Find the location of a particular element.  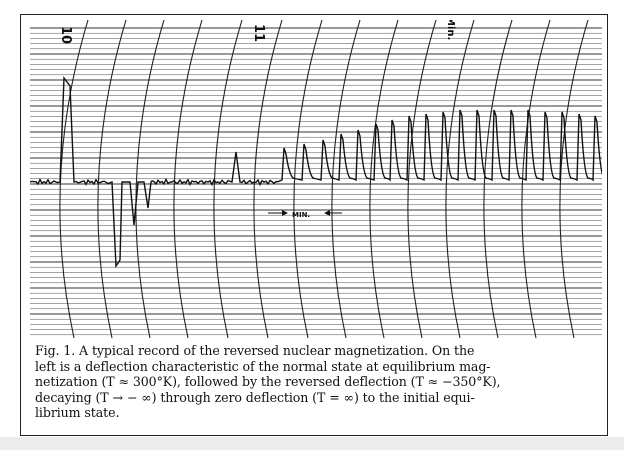

chart-label-min: Min. is located at coordinates (450, 30).